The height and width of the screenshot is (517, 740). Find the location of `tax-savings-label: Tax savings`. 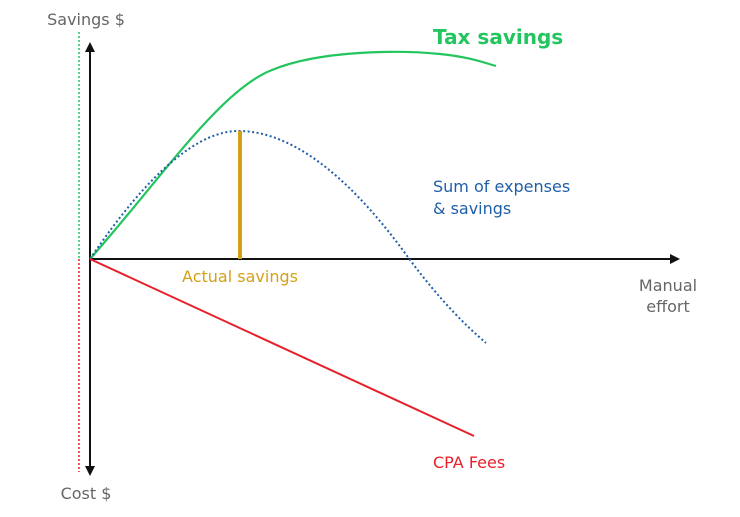

tax-savings-label: Tax savings is located at coordinates (498, 37).